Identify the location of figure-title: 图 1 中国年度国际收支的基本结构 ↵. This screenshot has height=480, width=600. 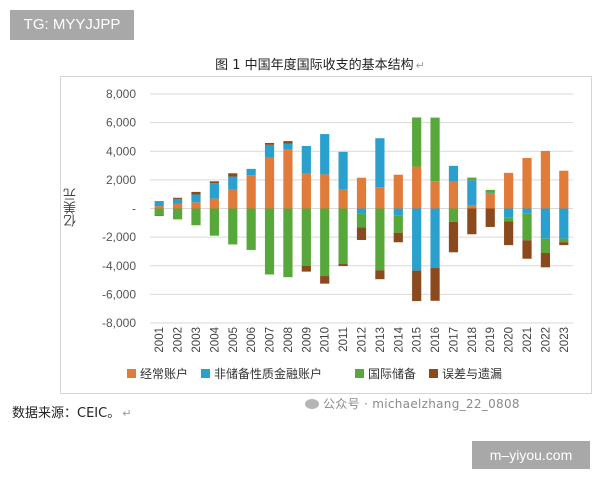
(320, 65).